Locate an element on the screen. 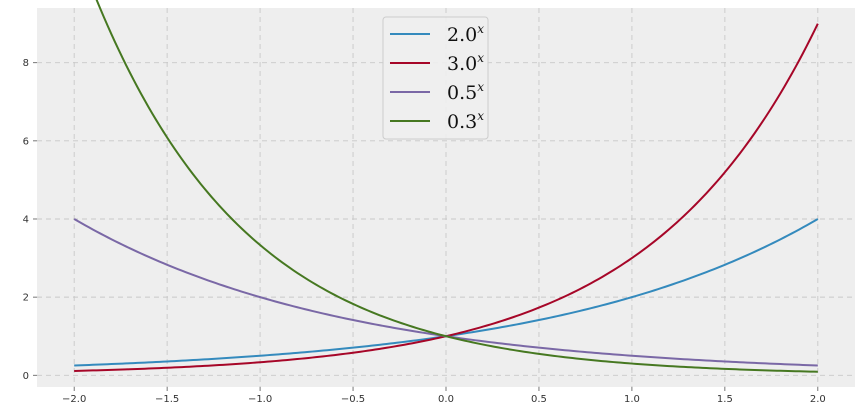  x-tick-label: 1.0 is located at coordinates (632, 399).